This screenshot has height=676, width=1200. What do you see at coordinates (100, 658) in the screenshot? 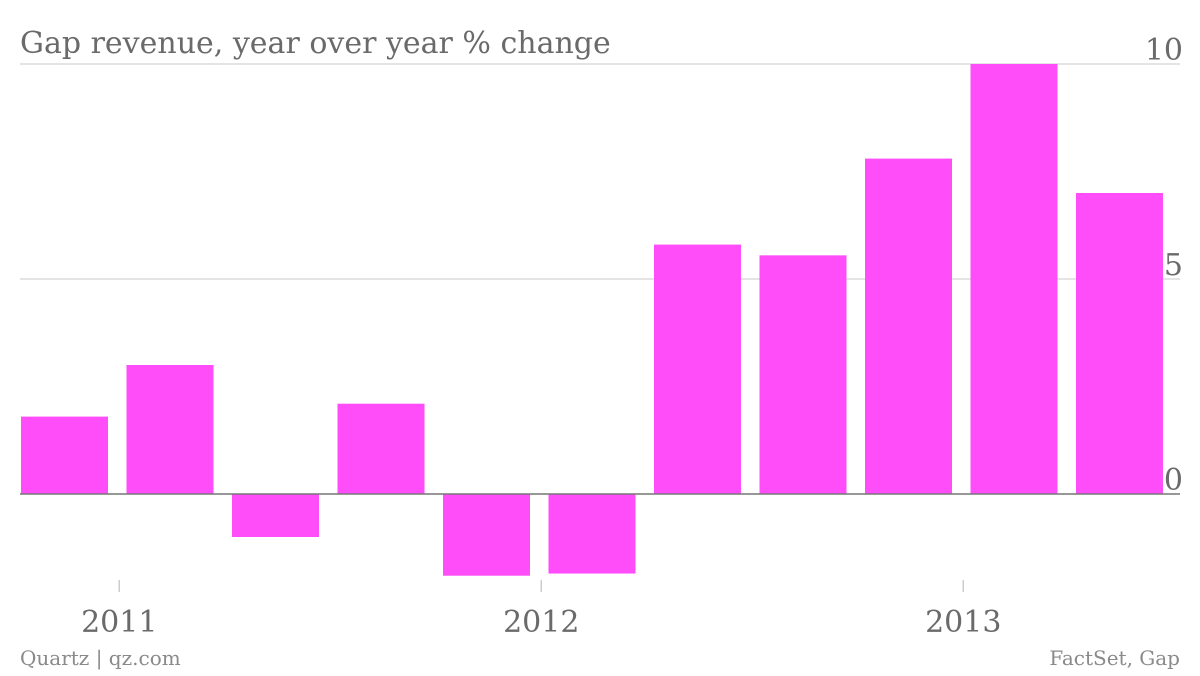
I see `brand-credit: Quartz | qz.com` at bounding box center [100, 658].